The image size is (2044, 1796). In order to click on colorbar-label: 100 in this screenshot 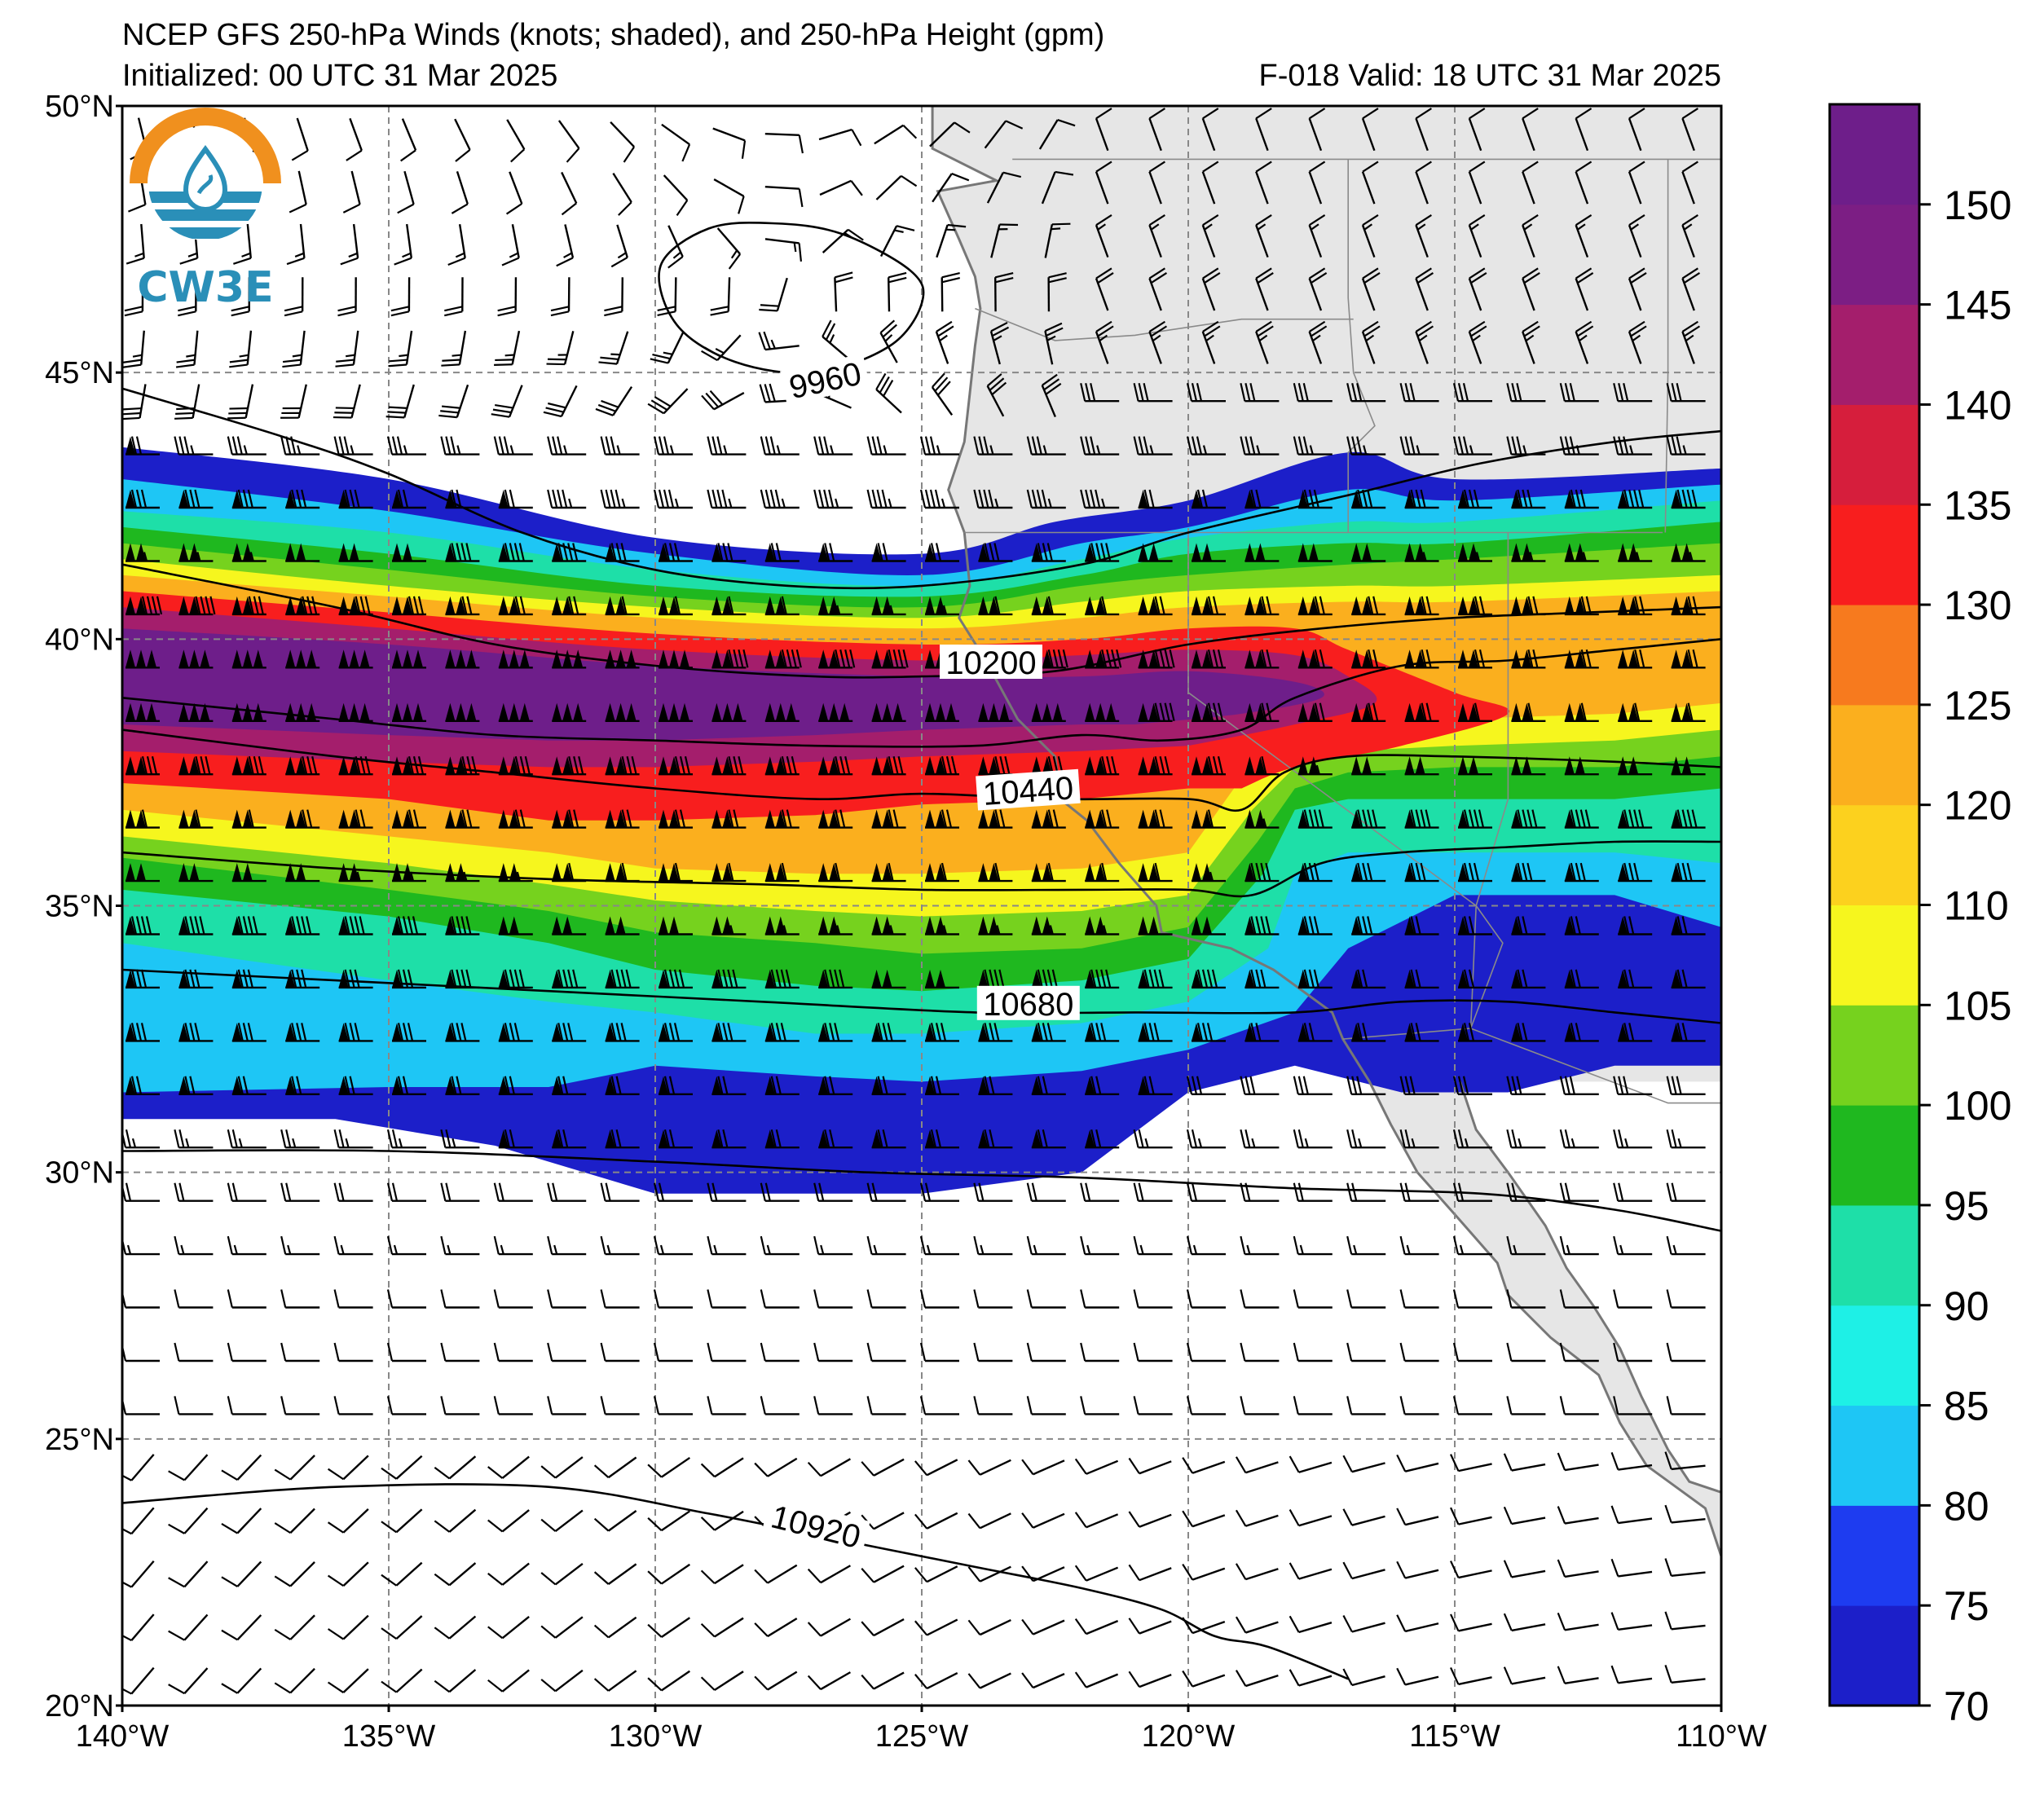, I will do `click(1977, 1106)`.